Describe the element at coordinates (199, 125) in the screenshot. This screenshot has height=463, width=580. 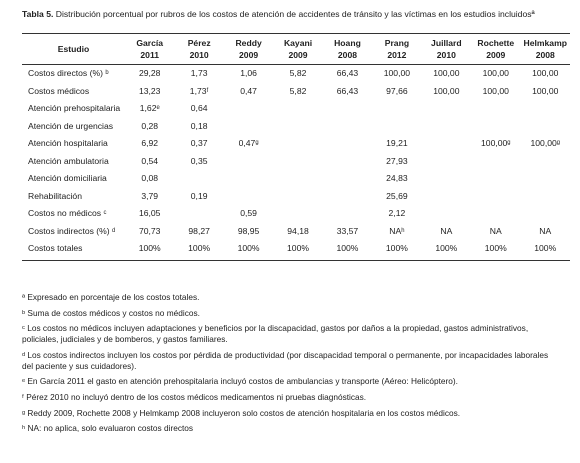
I see `cell: 0,18` at that location.